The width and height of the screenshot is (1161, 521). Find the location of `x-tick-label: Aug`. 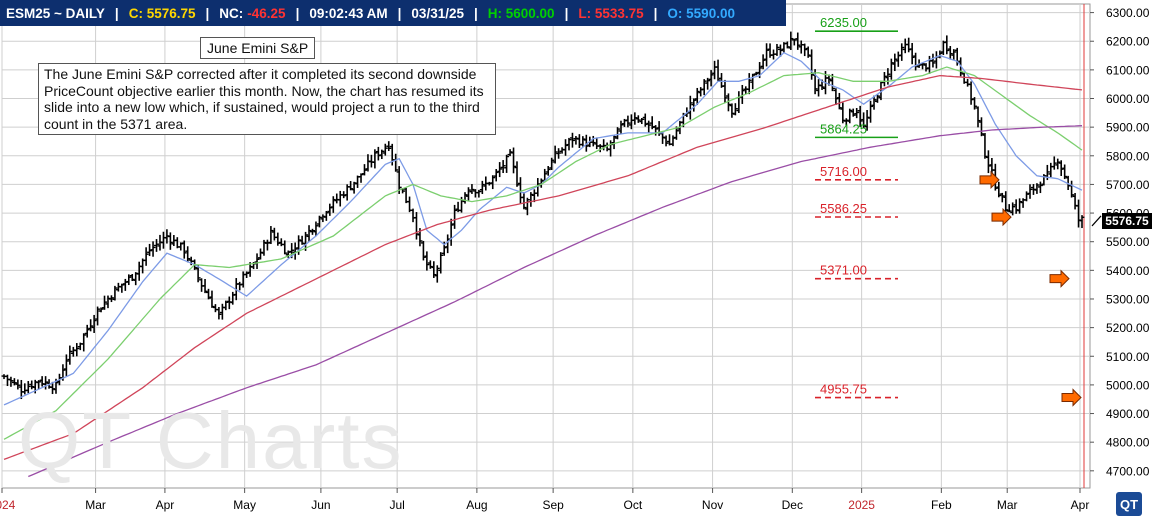

x-tick-label: Aug is located at coordinates (476, 505).